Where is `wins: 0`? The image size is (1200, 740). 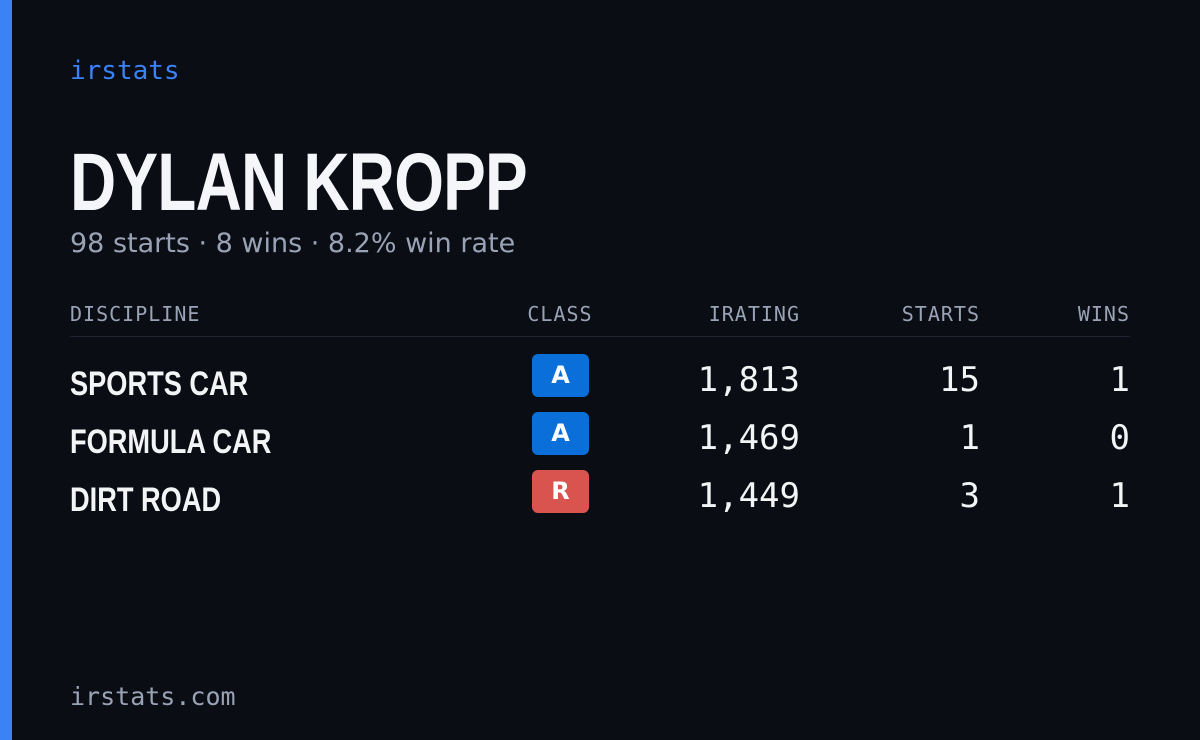 wins: 0 is located at coordinates (1119, 438).